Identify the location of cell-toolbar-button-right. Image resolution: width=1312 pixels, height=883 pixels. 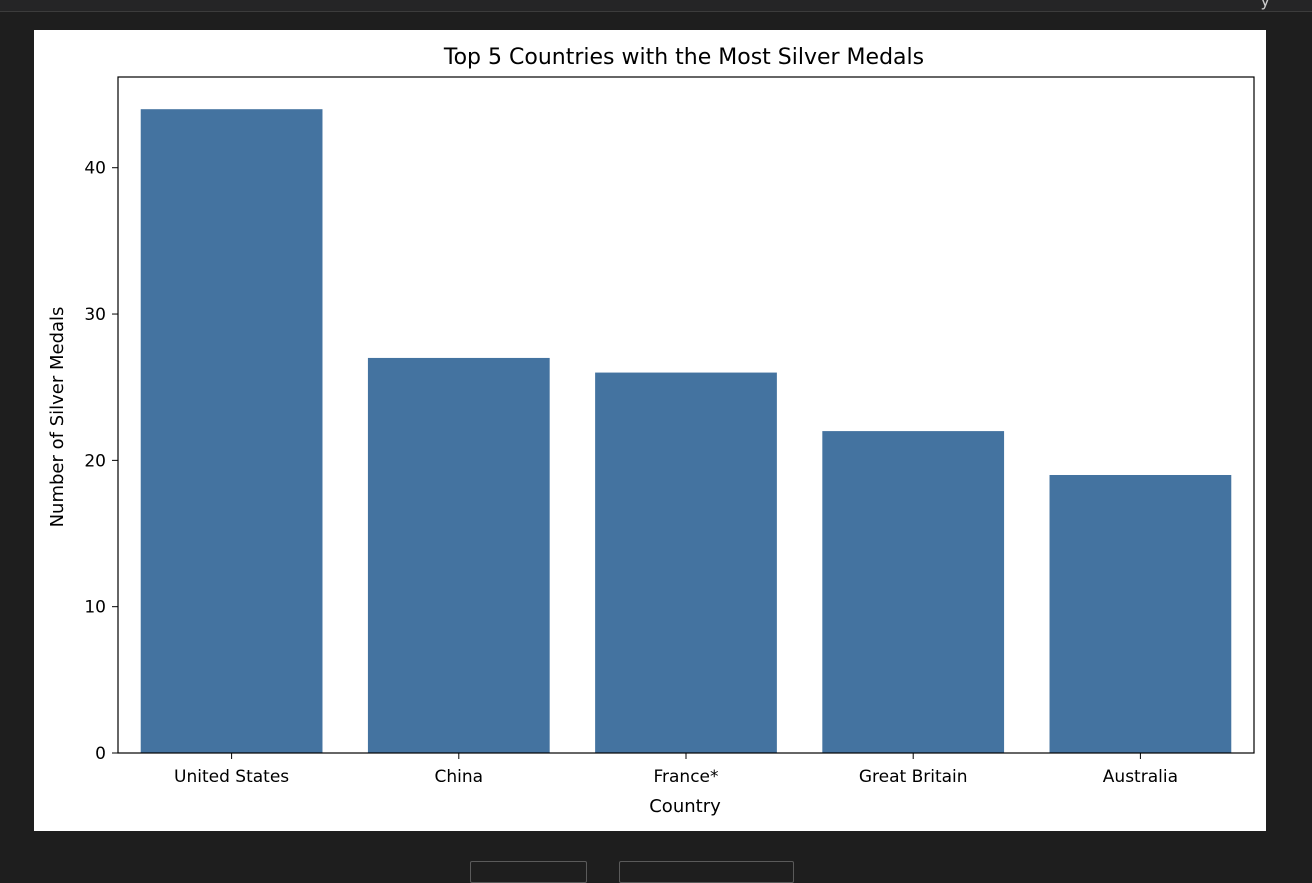
(706, 872).